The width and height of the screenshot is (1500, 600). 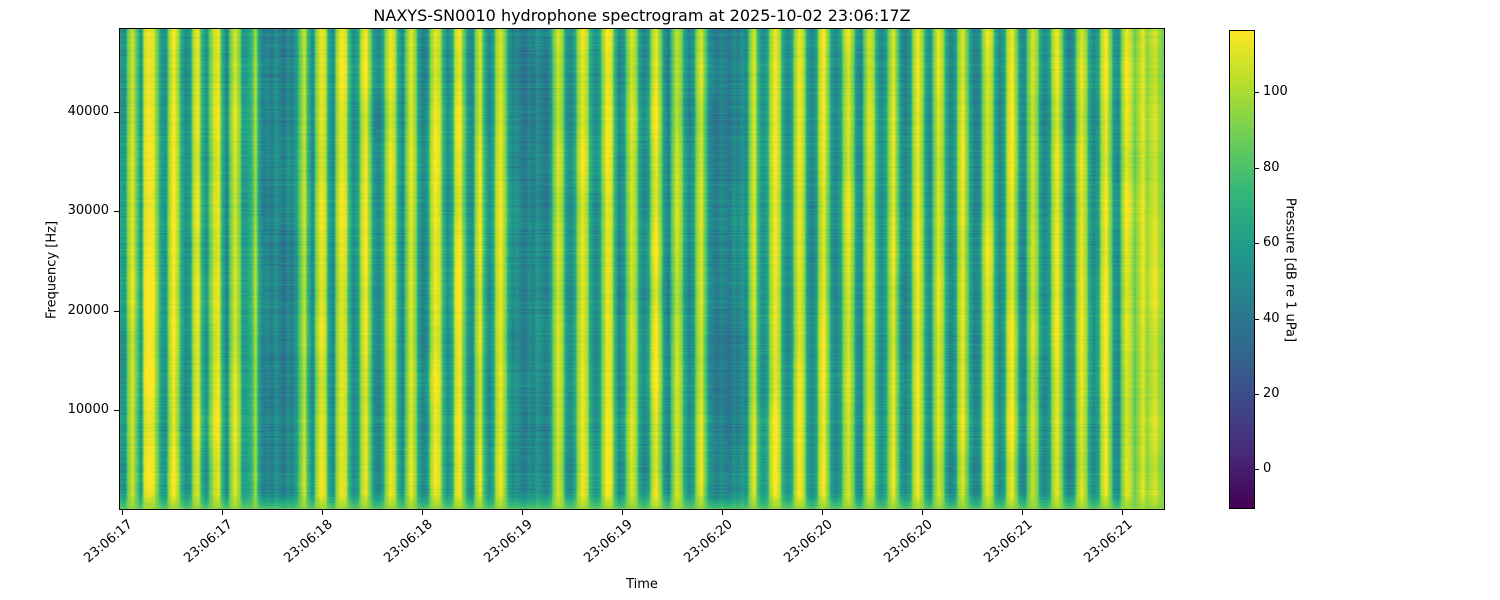 I want to click on colorbar-gradient, so click(x=1242, y=269).